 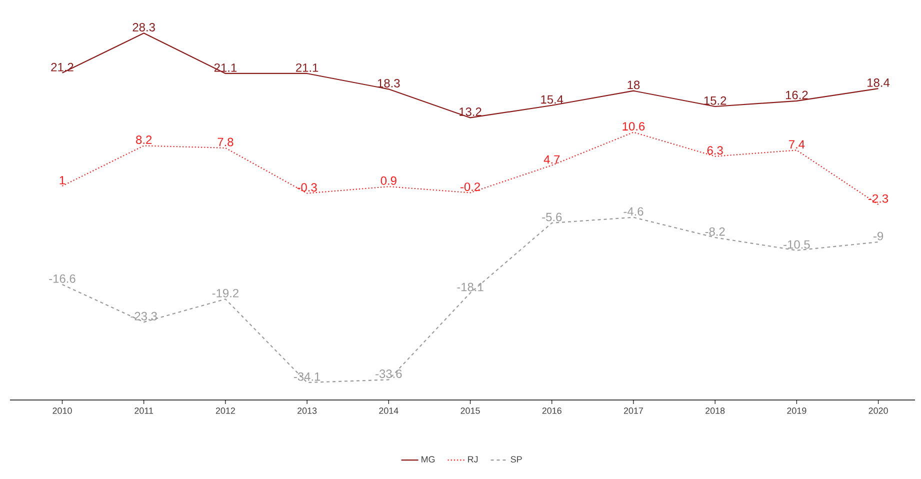 What do you see at coordinates (796, 144) in the screenshot?
I see `data-label: 7.4` at bounding box center [796, 144].